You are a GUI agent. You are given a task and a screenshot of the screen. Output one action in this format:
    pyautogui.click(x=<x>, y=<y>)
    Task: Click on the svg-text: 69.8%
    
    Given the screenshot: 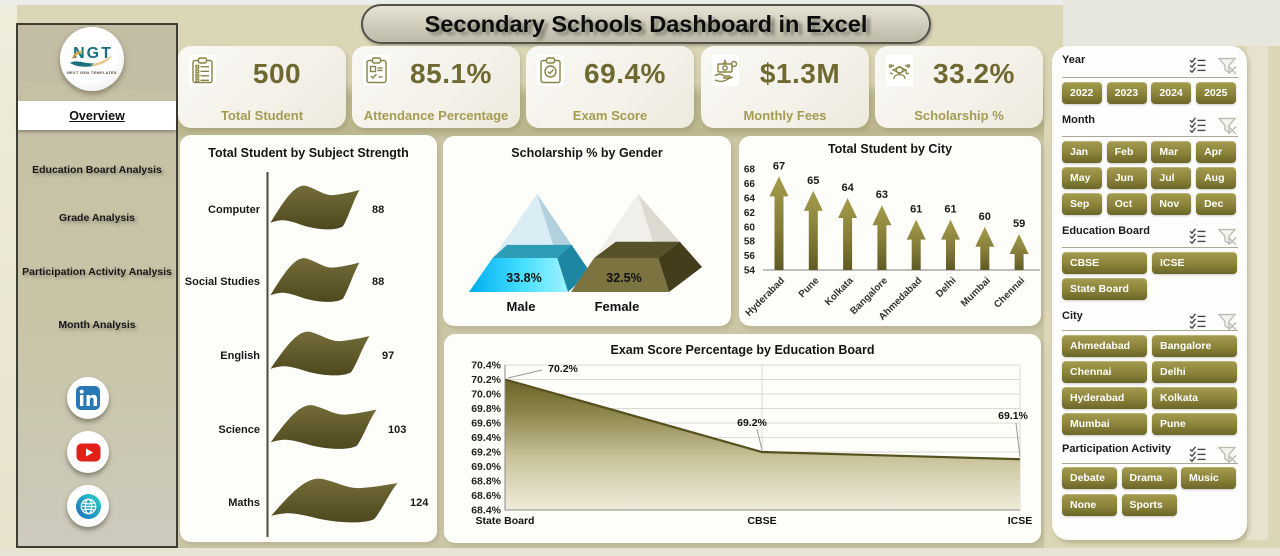 What is the action you would take?
    pyautogui.click(x=486, y=409)
    